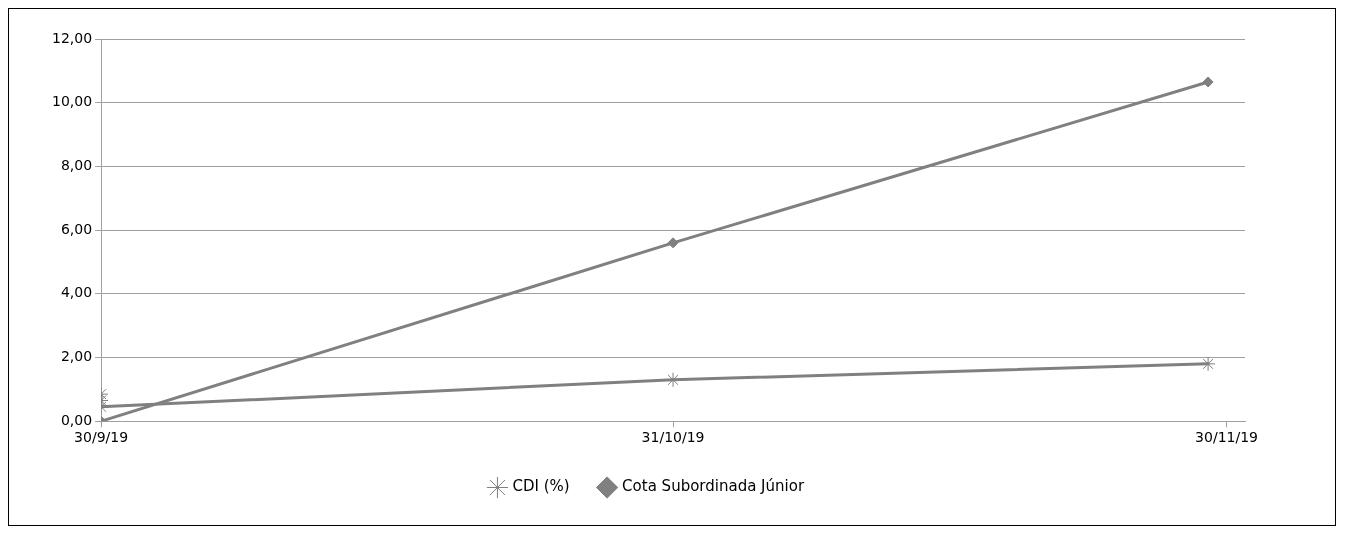 This screenshot has height=540, width=1348. What do you see at coordinates (541, 486) in the screenshot?
I see `legend-label: CDI (%)` at bounding box center [541, 486].